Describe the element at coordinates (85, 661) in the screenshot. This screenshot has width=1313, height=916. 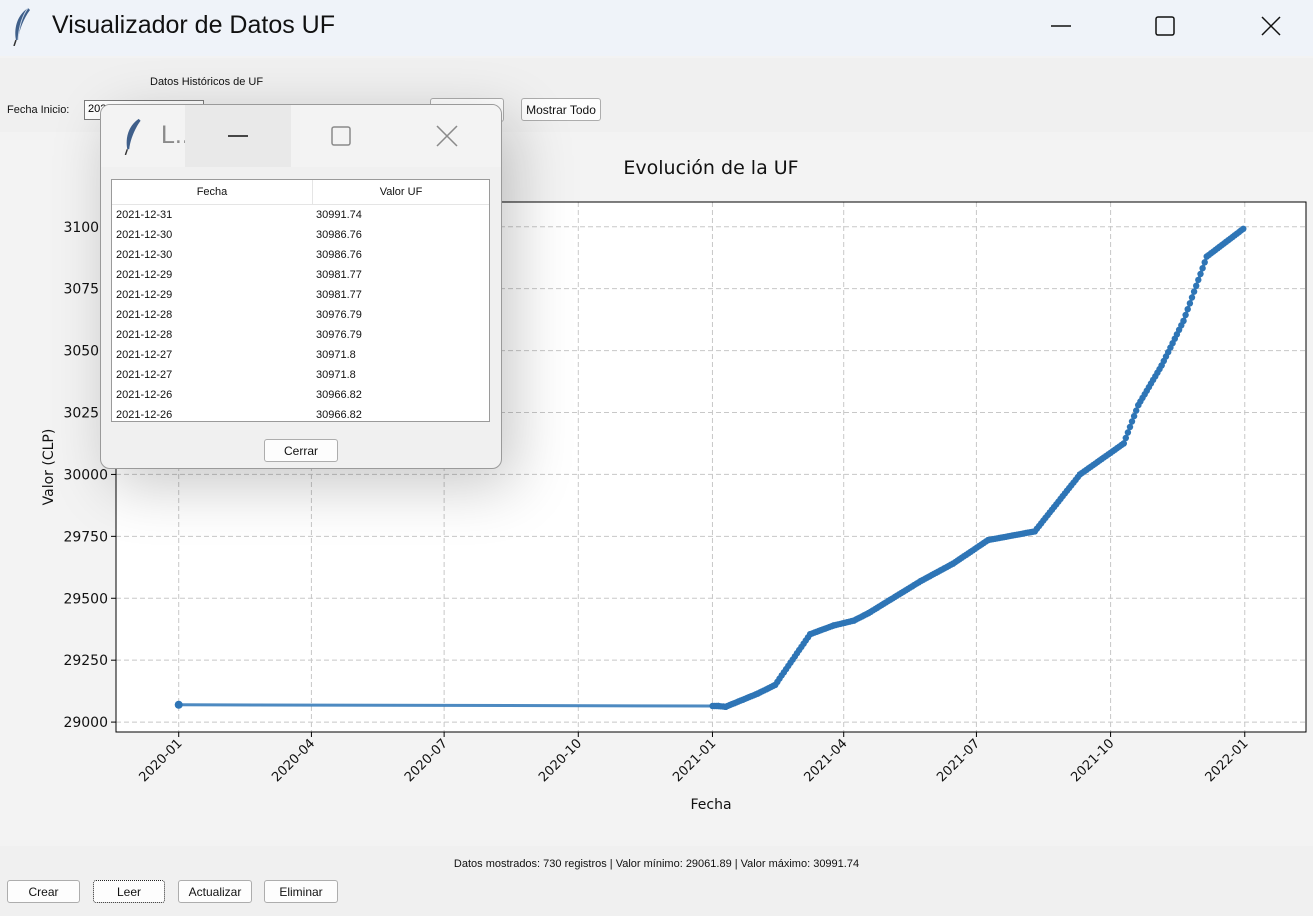
I see `y-tick-label: 29250` at that location.